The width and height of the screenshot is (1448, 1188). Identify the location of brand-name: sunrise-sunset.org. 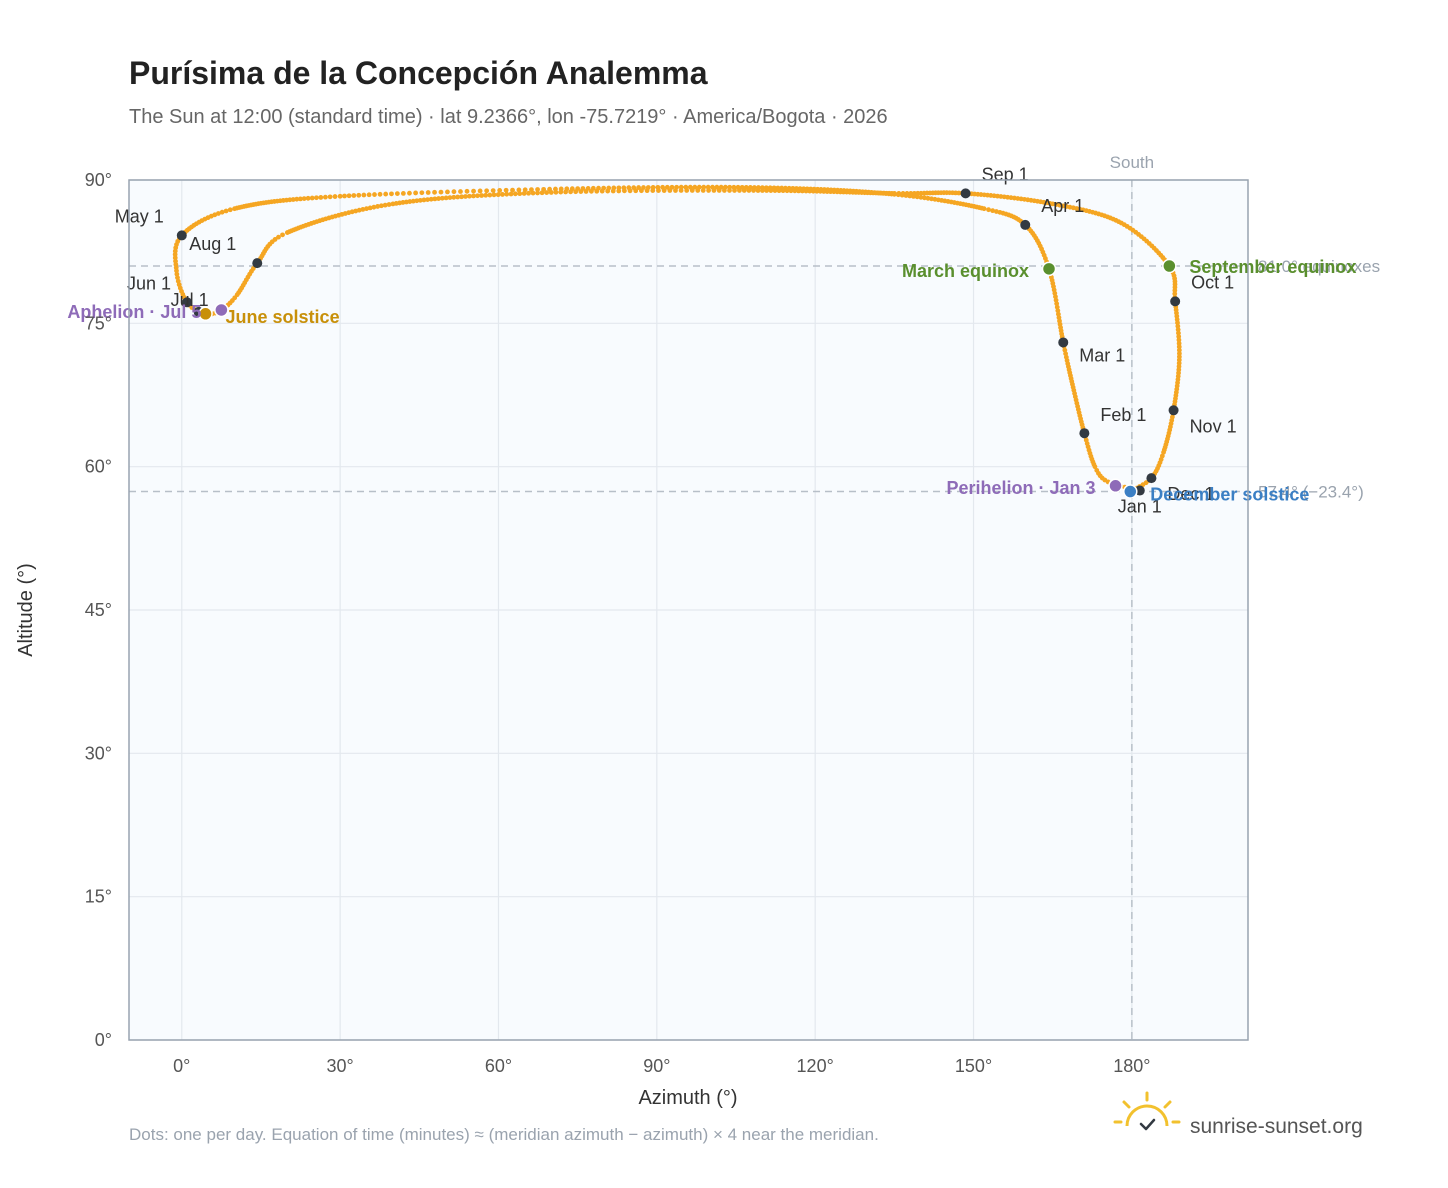
(1276, 1126).